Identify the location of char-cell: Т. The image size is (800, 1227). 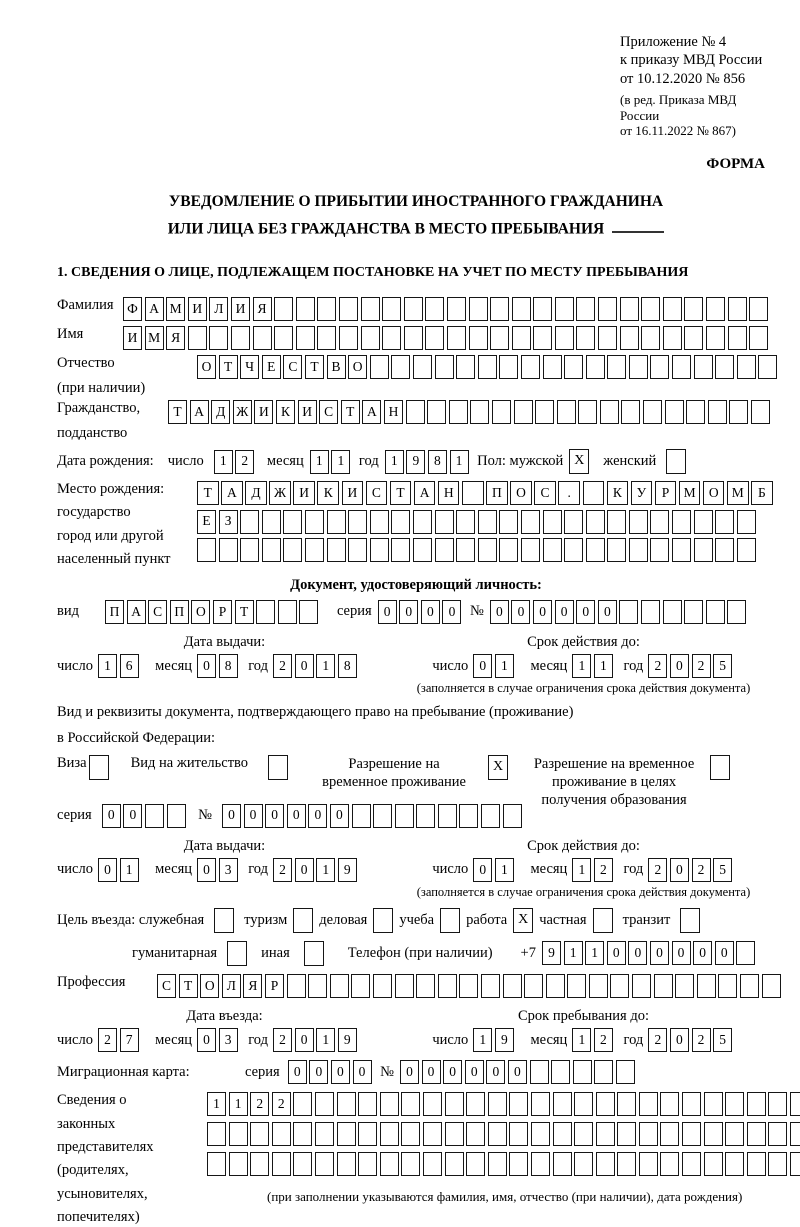
(314, 367).